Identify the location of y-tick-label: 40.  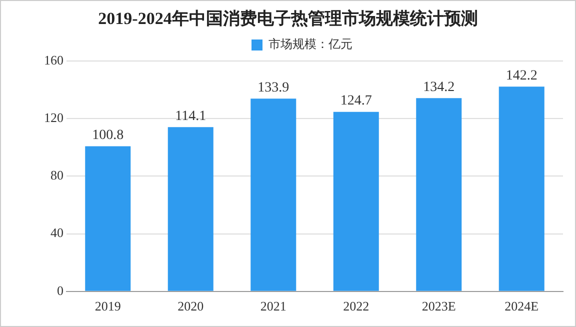
(57, 232).